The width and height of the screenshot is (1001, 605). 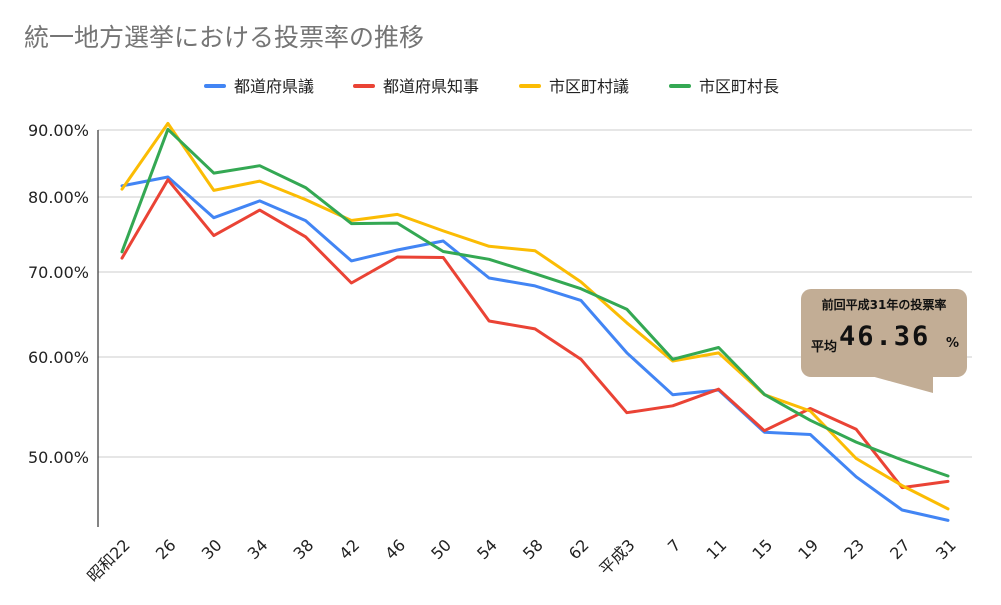 I want to click on x-tick-label: 58, so click(x=533, y=549).